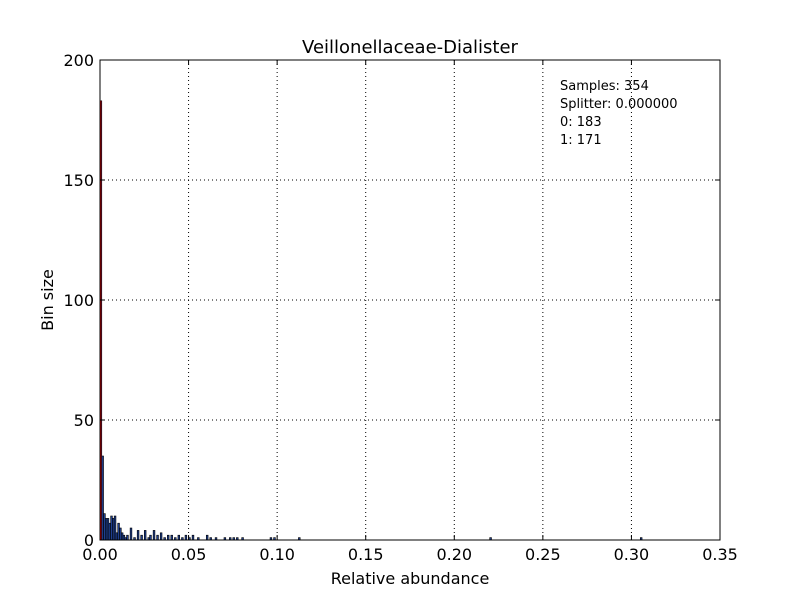 This screenshot has width=800, height=604. What do you see at coordinates (604, 86) in the screenshot?
I see `annotation-samples: Samples: 354` at bounding box center [604, 86].